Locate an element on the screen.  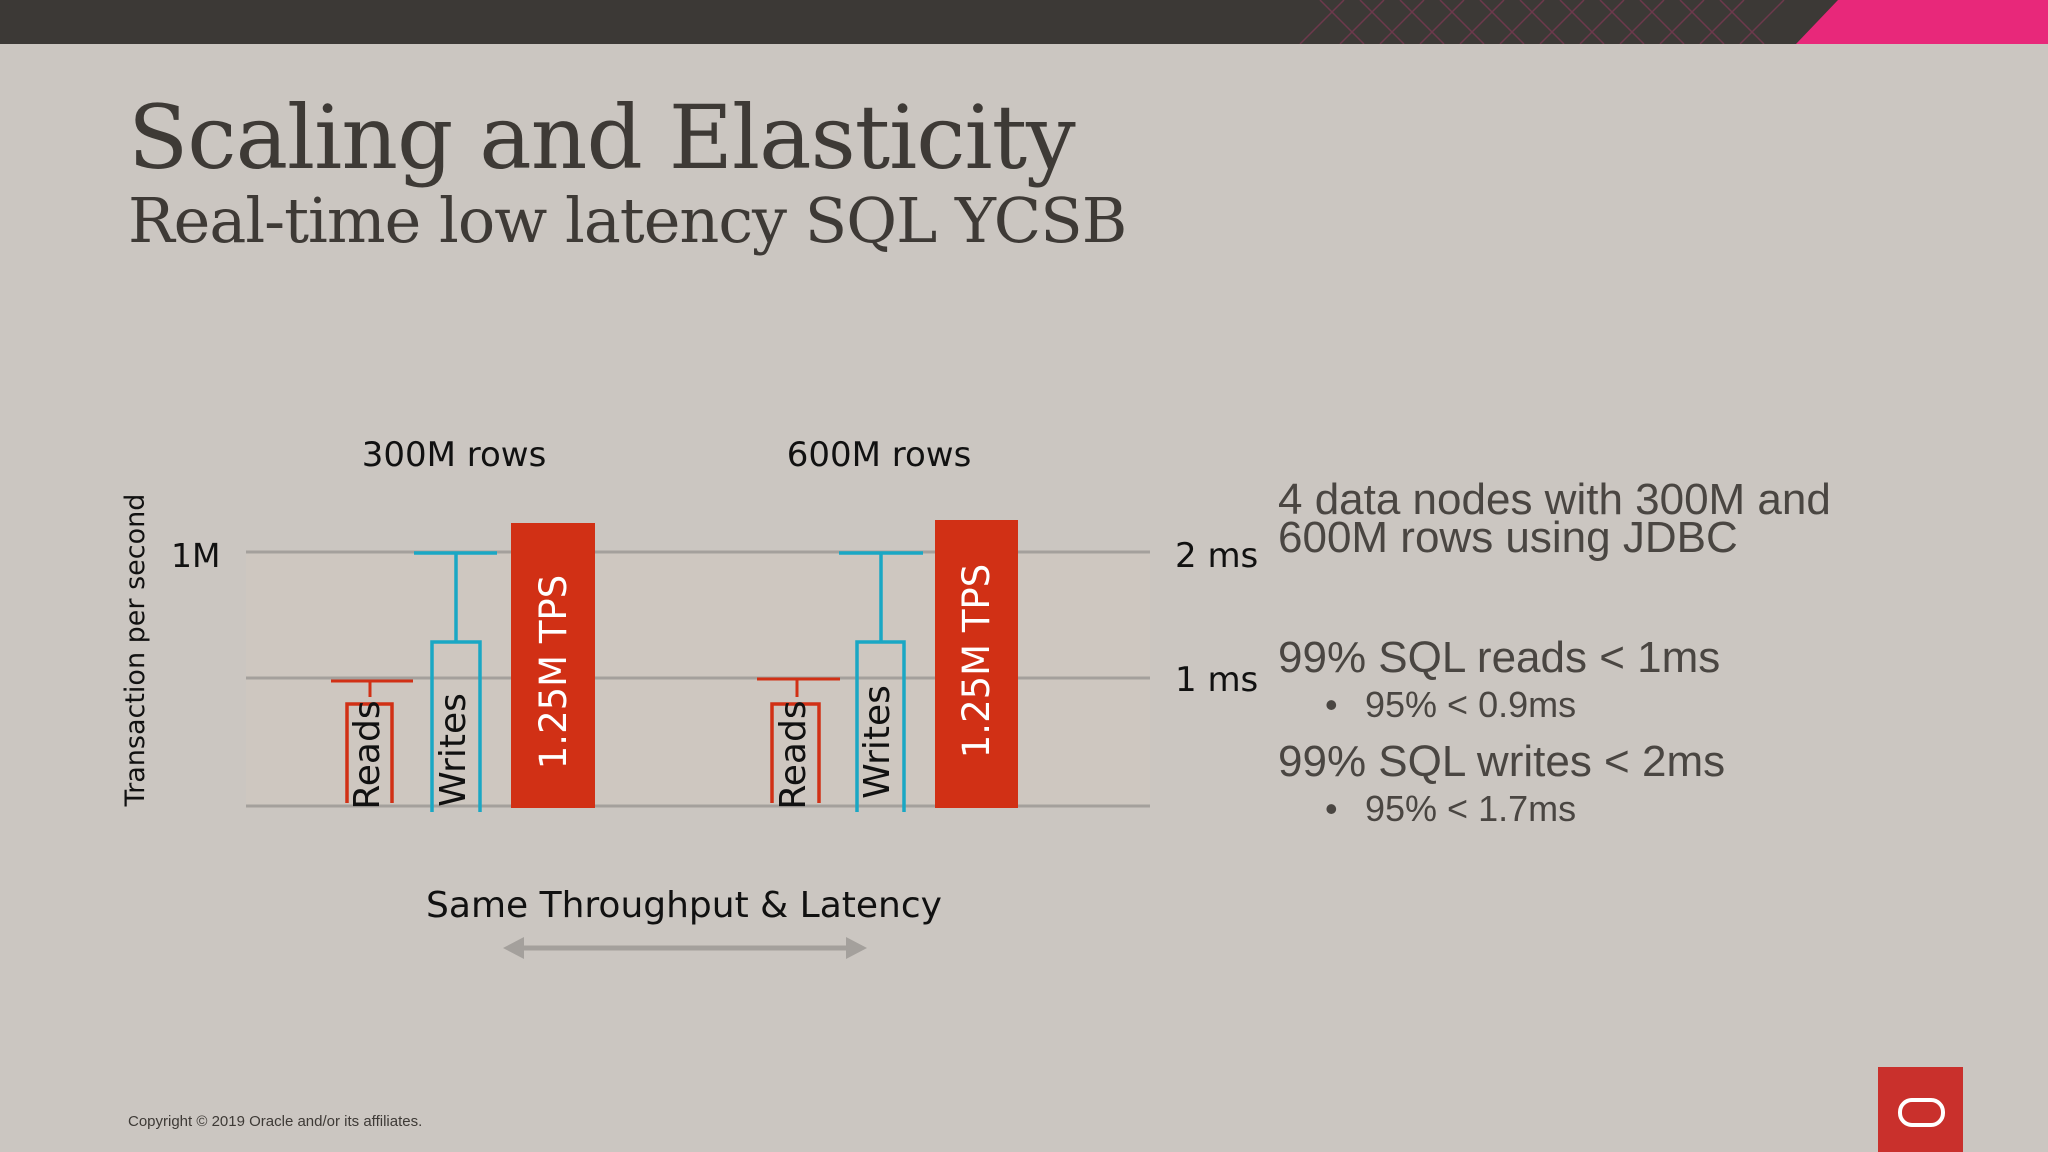
writes-bullet-text: 95% < 1.7ms is located at coordinates (1471, 808).